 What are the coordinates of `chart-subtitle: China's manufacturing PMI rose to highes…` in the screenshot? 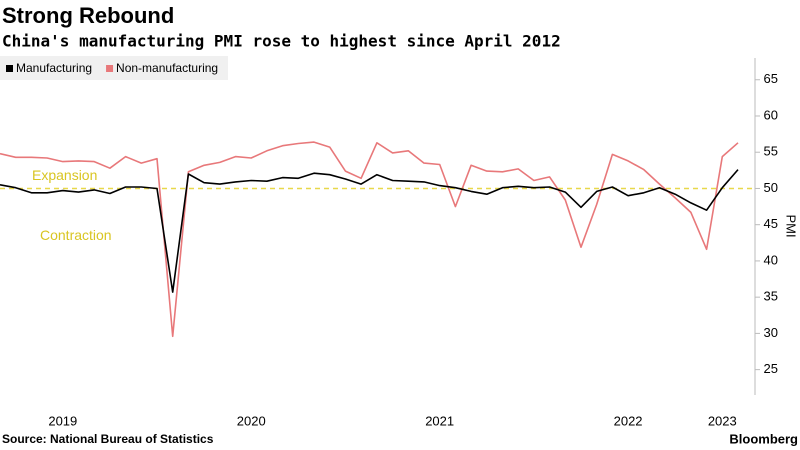 It's located at (281, 41).